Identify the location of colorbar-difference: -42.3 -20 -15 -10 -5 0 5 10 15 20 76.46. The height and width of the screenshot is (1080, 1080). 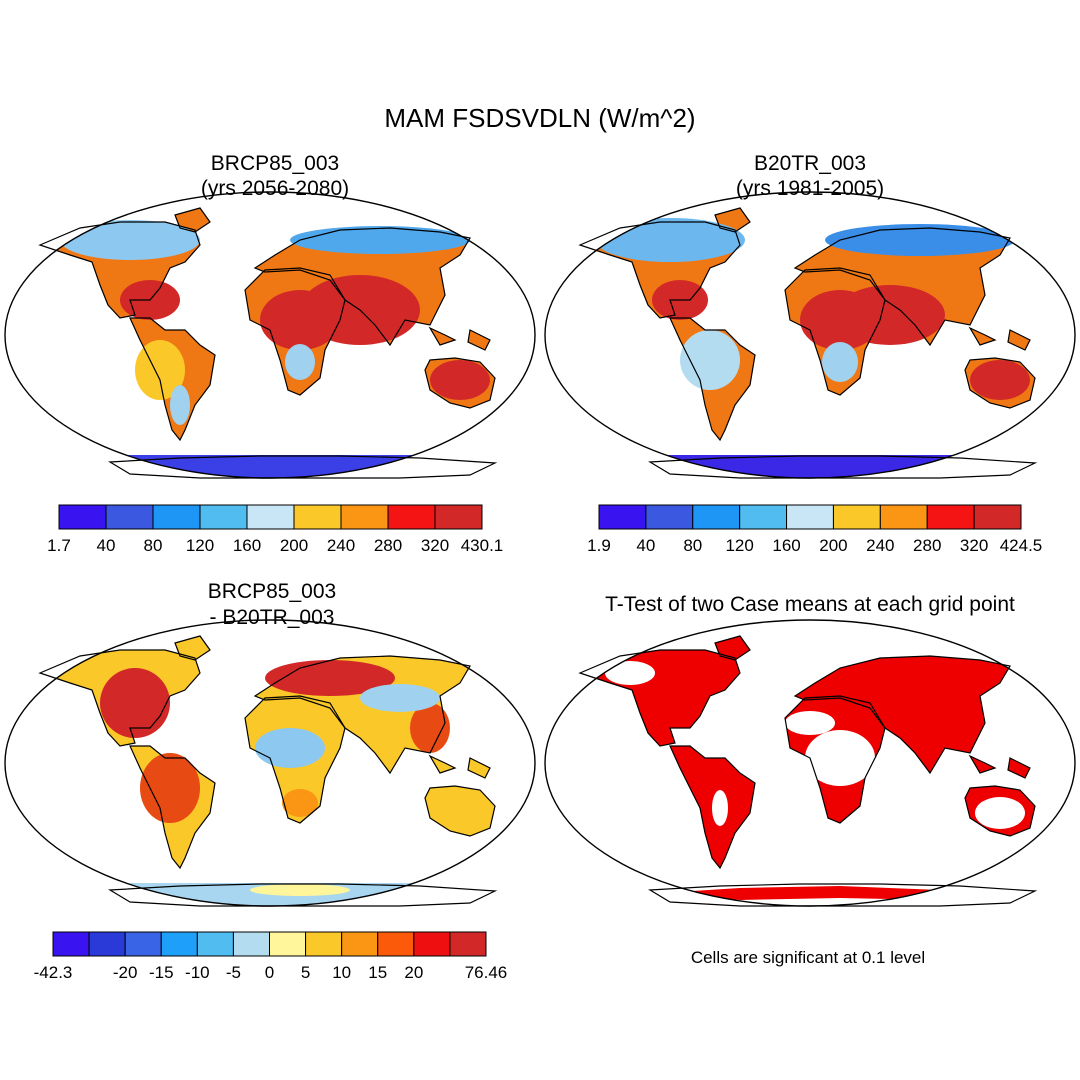
(271, 956).